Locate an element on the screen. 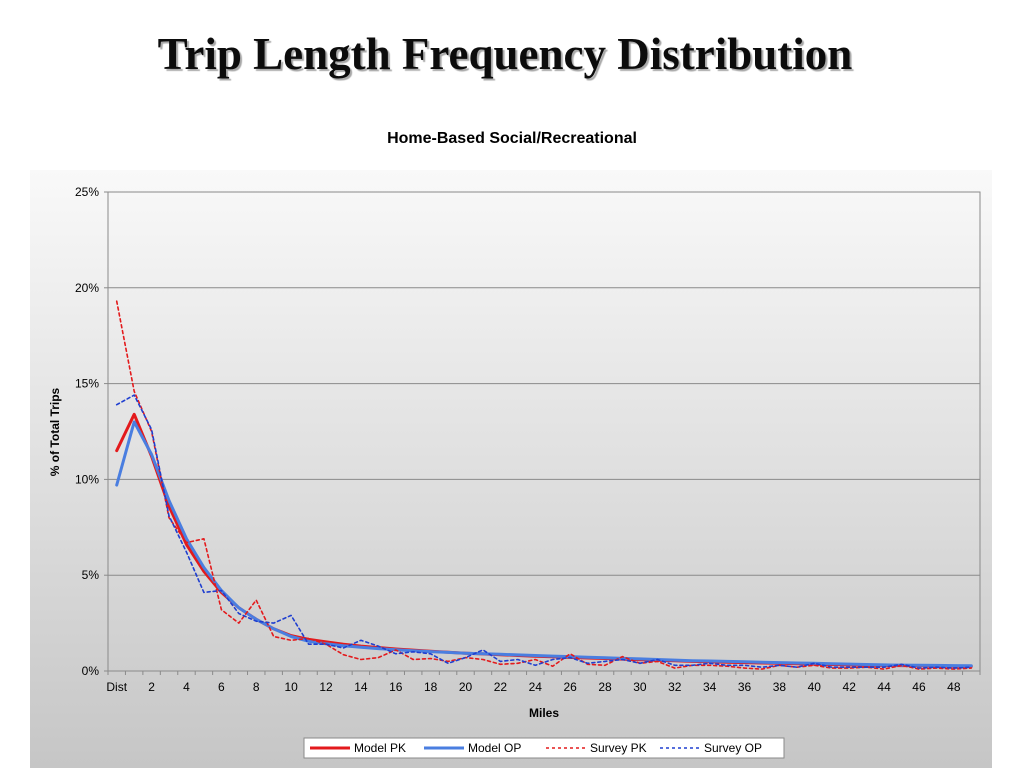 This screenshot has height=768, width=1024. x-tick-label: 30 is located at coordinates (640, 687).